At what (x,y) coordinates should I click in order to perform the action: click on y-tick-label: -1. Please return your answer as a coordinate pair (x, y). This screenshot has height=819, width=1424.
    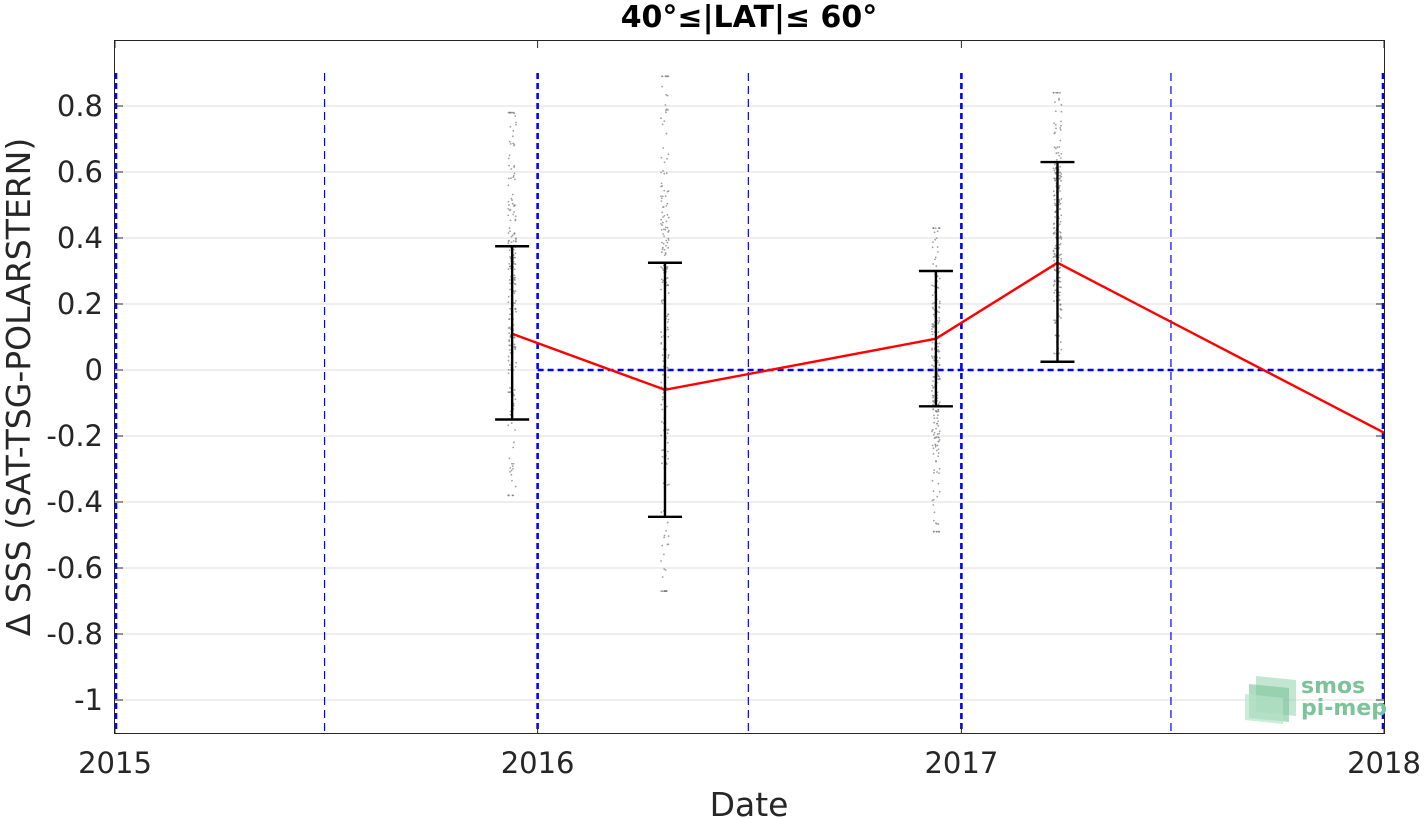
    Looking at the image, I should click on (88, 700).